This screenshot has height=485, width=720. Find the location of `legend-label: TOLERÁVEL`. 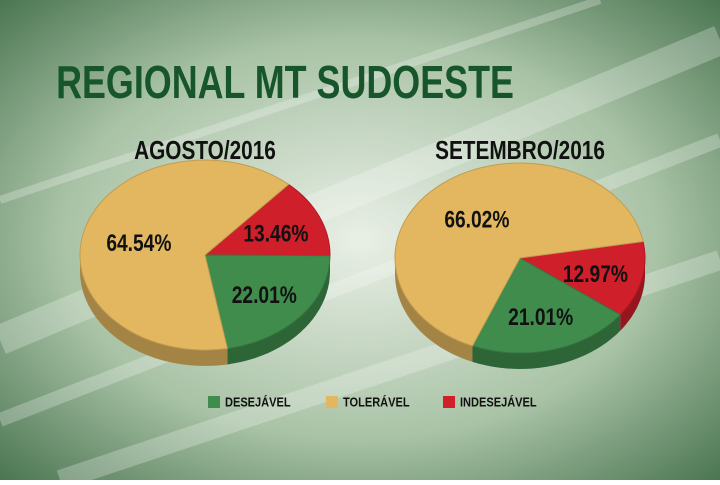

legend-label: TOLERÁVEL is located at coordinates (376, 402).